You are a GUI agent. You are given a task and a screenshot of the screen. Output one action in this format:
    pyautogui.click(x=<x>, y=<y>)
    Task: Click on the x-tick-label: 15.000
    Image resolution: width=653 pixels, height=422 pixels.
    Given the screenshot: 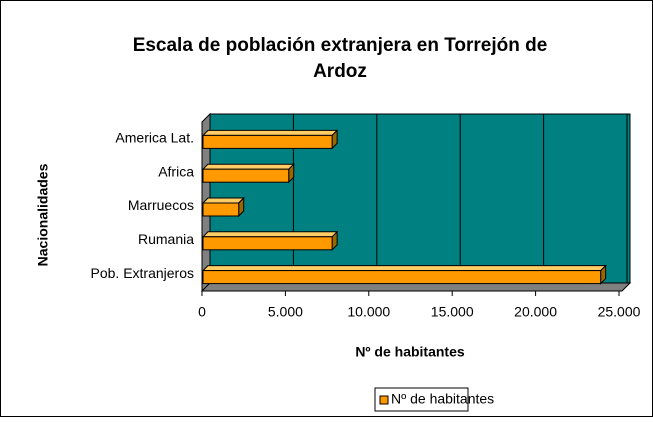 What is the action you would take?
    pyautogui.click(x=452, y=312)
    